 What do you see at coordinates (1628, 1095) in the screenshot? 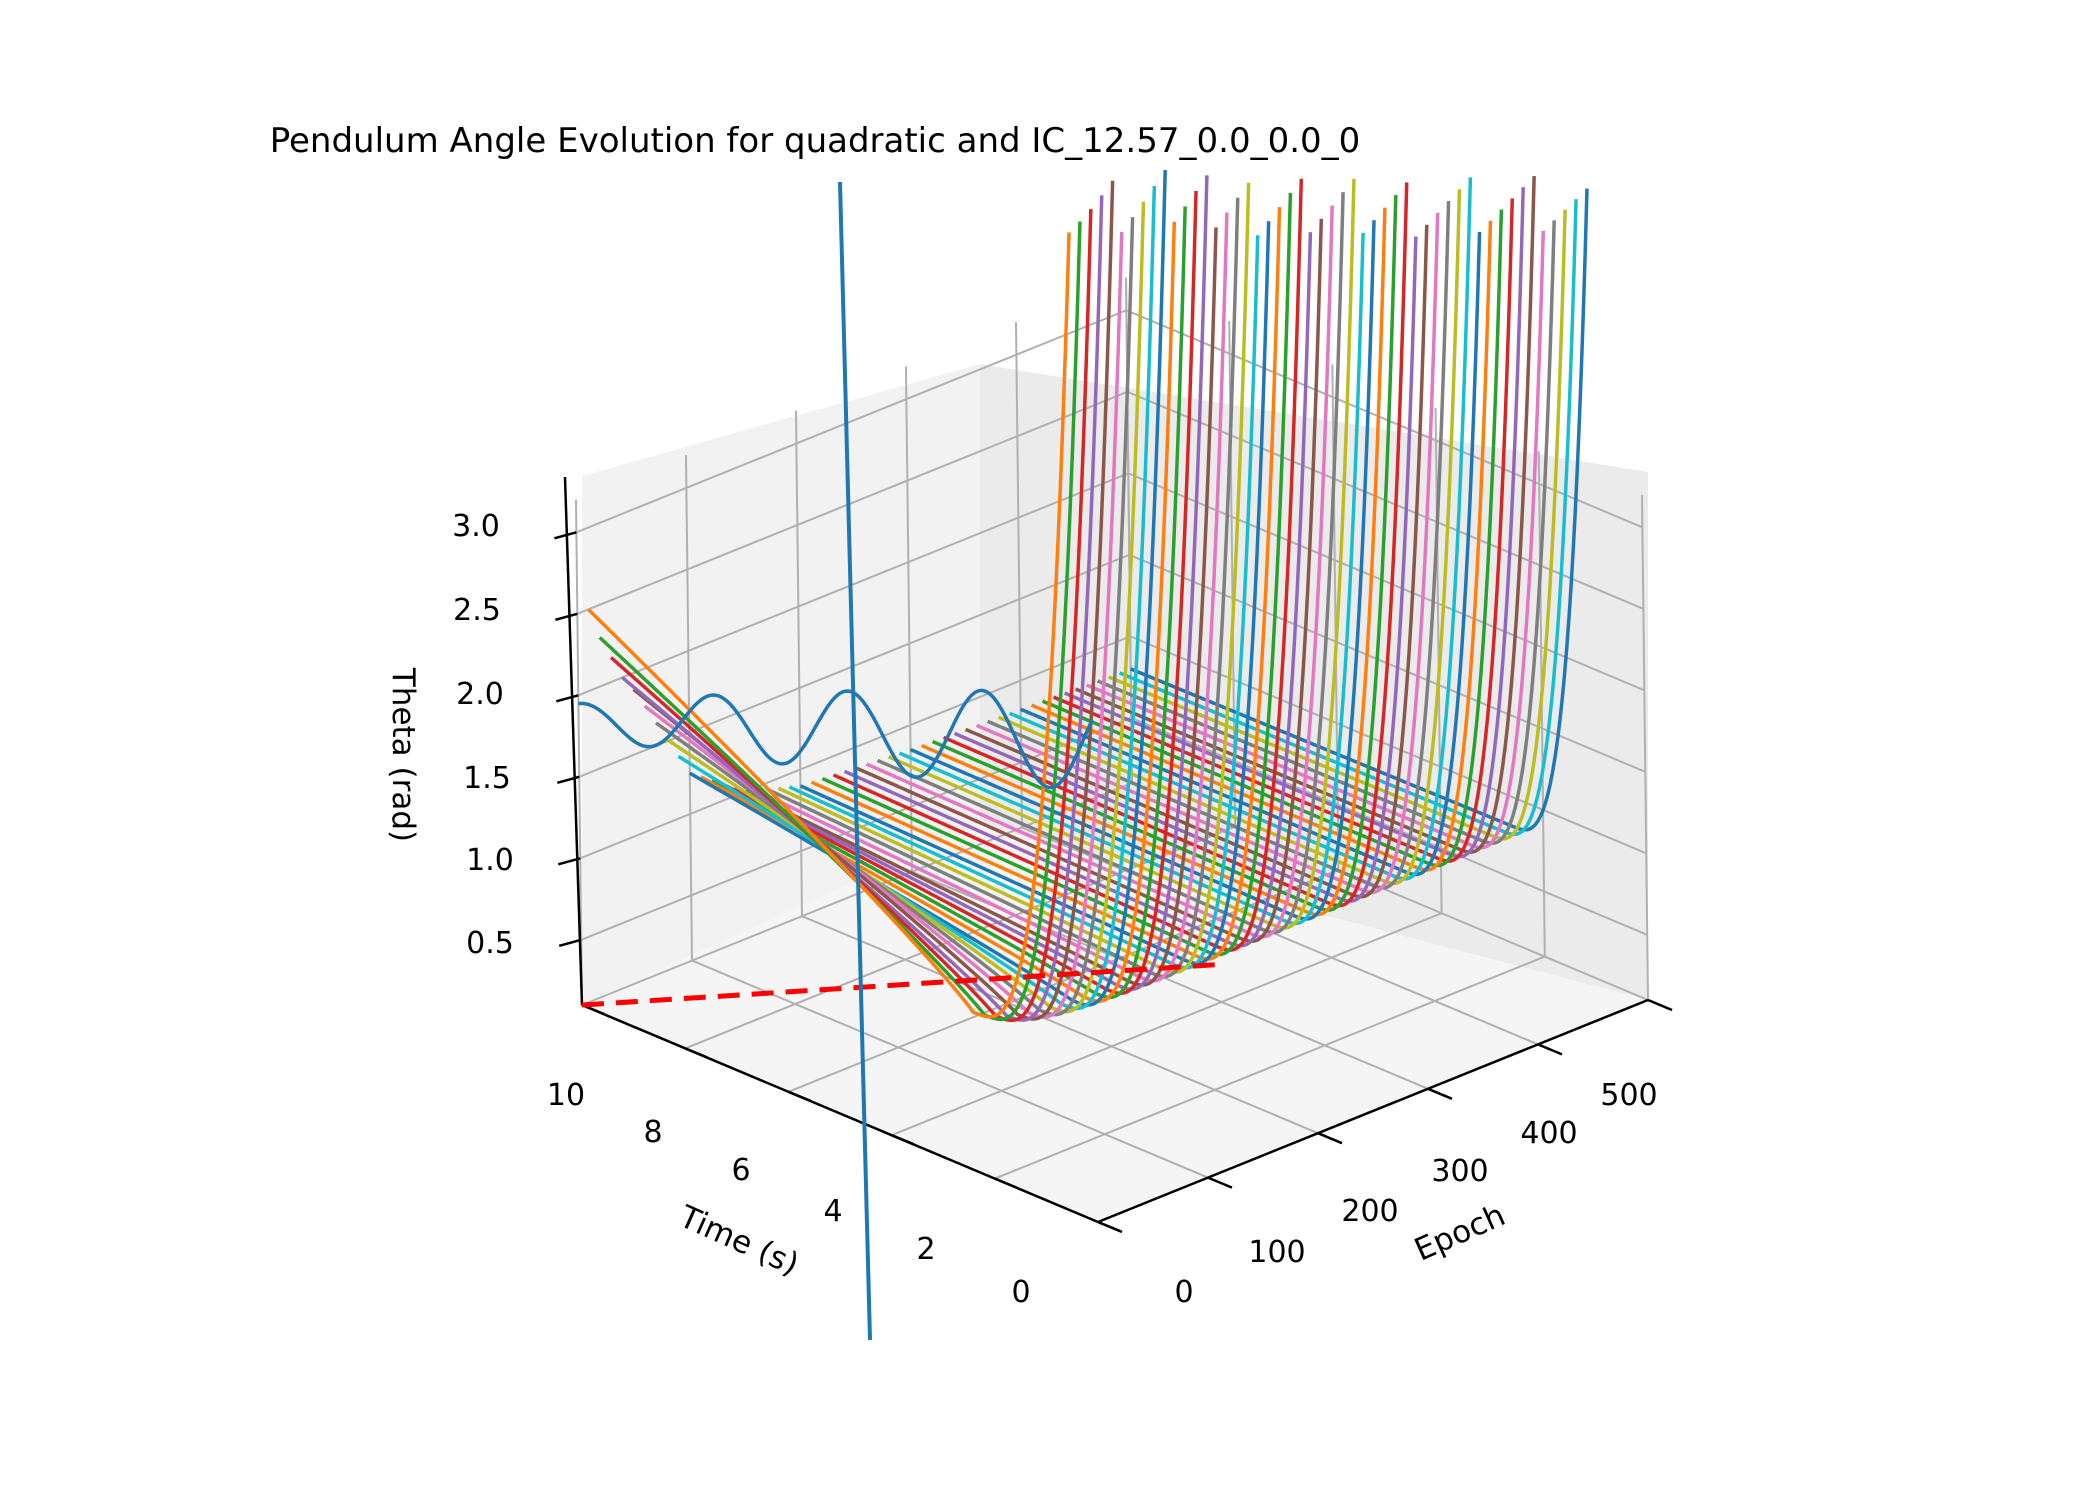
I see `epoch-tick-label: 500` at bounding box center [1628, 1095].